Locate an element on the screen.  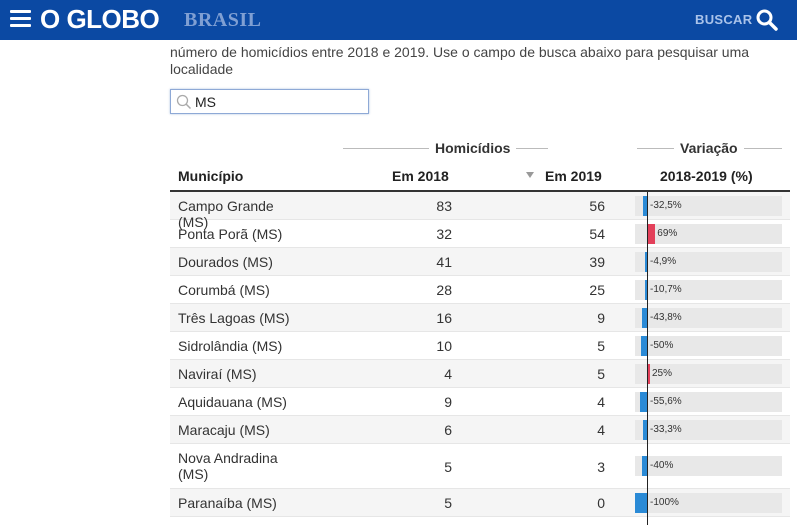
table-row: Ponta Porã (MS) 32 54 69% is located at coordinates (480, 234).